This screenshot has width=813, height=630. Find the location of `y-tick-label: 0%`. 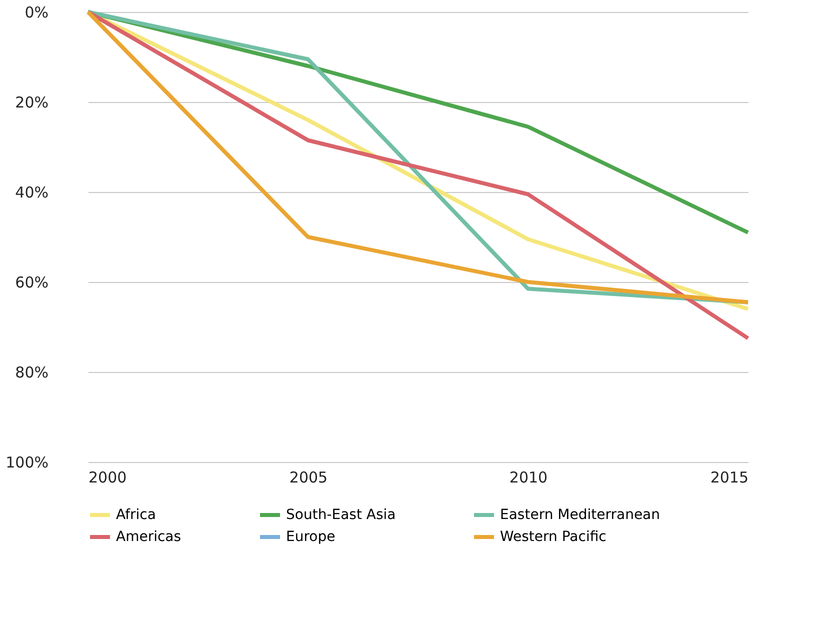

y-tick-label: 0% is located at coordinates (36, 13).